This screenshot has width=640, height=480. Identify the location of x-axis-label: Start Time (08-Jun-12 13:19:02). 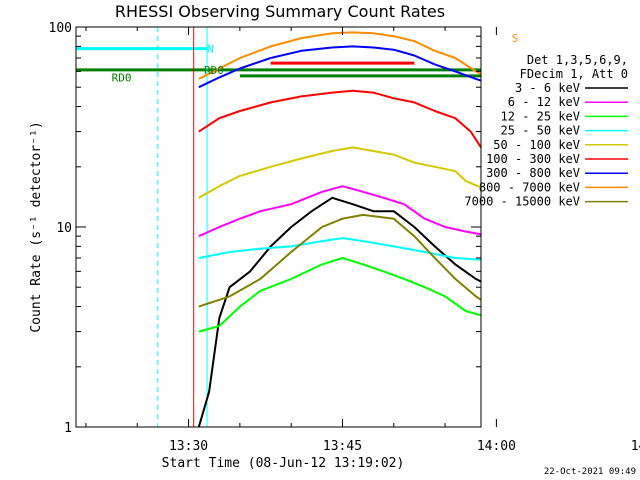
(283, 463).